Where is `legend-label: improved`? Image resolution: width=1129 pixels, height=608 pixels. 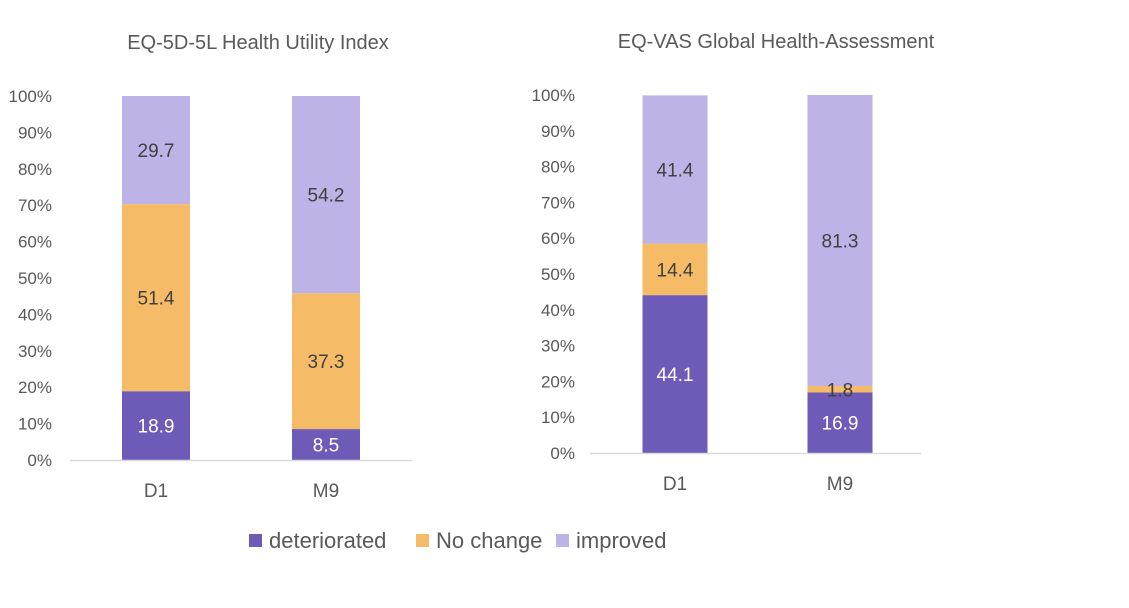
legend-label: improved is located at coordinates (621, 540).